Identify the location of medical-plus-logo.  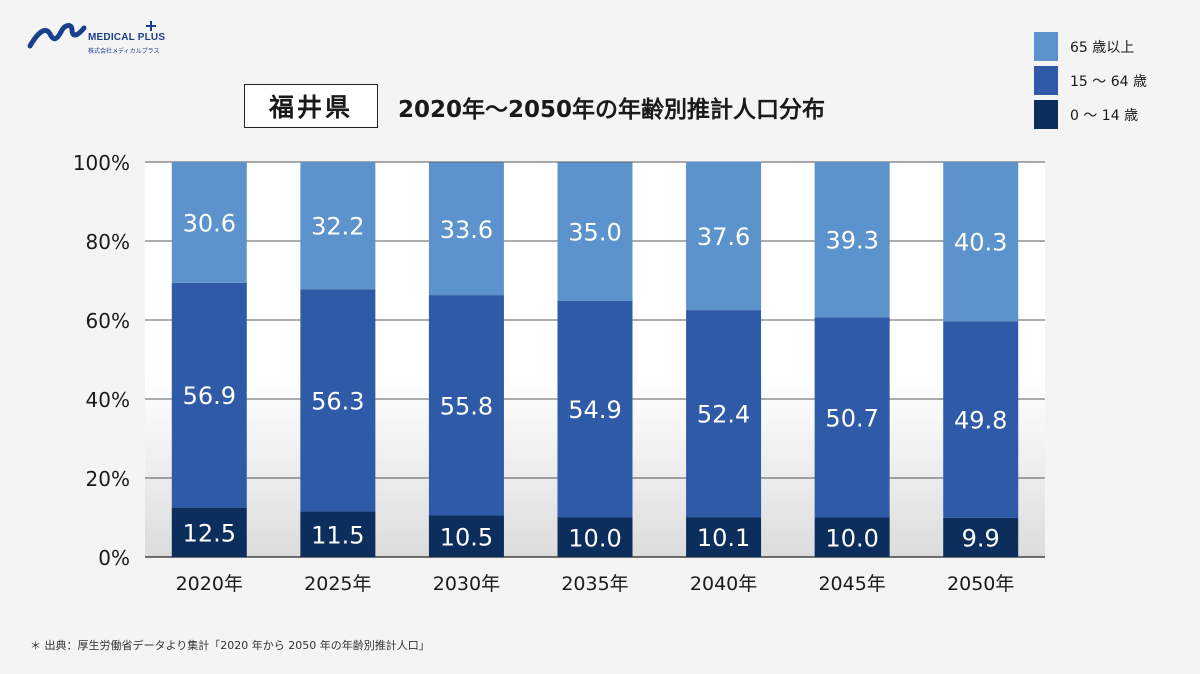
(91, 35).